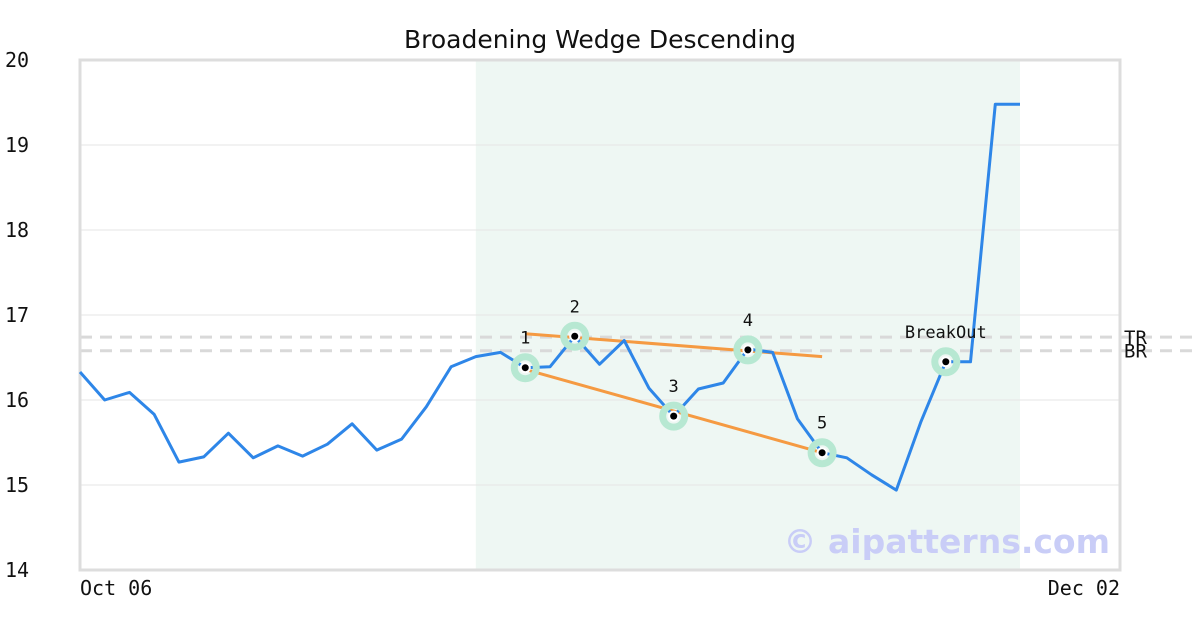 The image size is (1200, 635). What do you see at coordinates (17, 570) in the screenshot?
I see `y-tick-label: 14` at bounding box center [17, 570].